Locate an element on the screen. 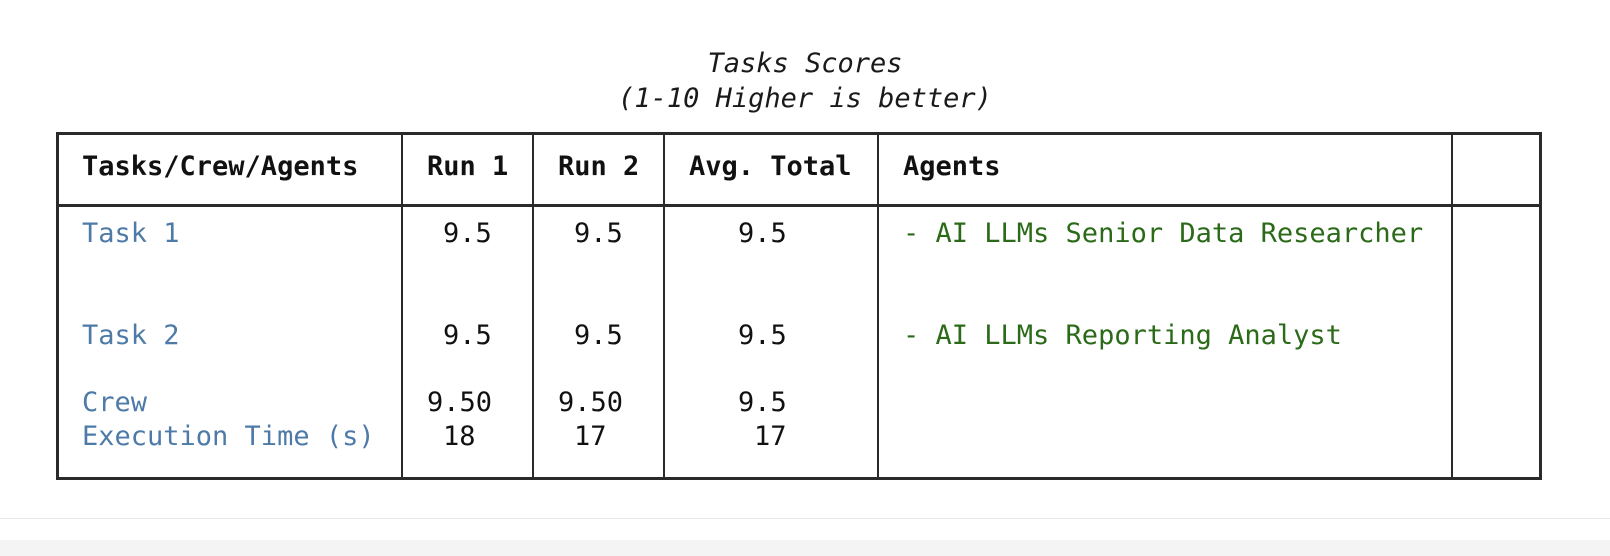  crew-run-2: 9.50 is located at coordinates (591, 402).